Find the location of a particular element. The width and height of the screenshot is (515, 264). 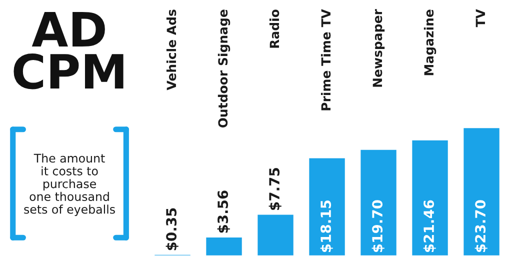

x-tick-label: Radio is located at coordinates (274, 29).